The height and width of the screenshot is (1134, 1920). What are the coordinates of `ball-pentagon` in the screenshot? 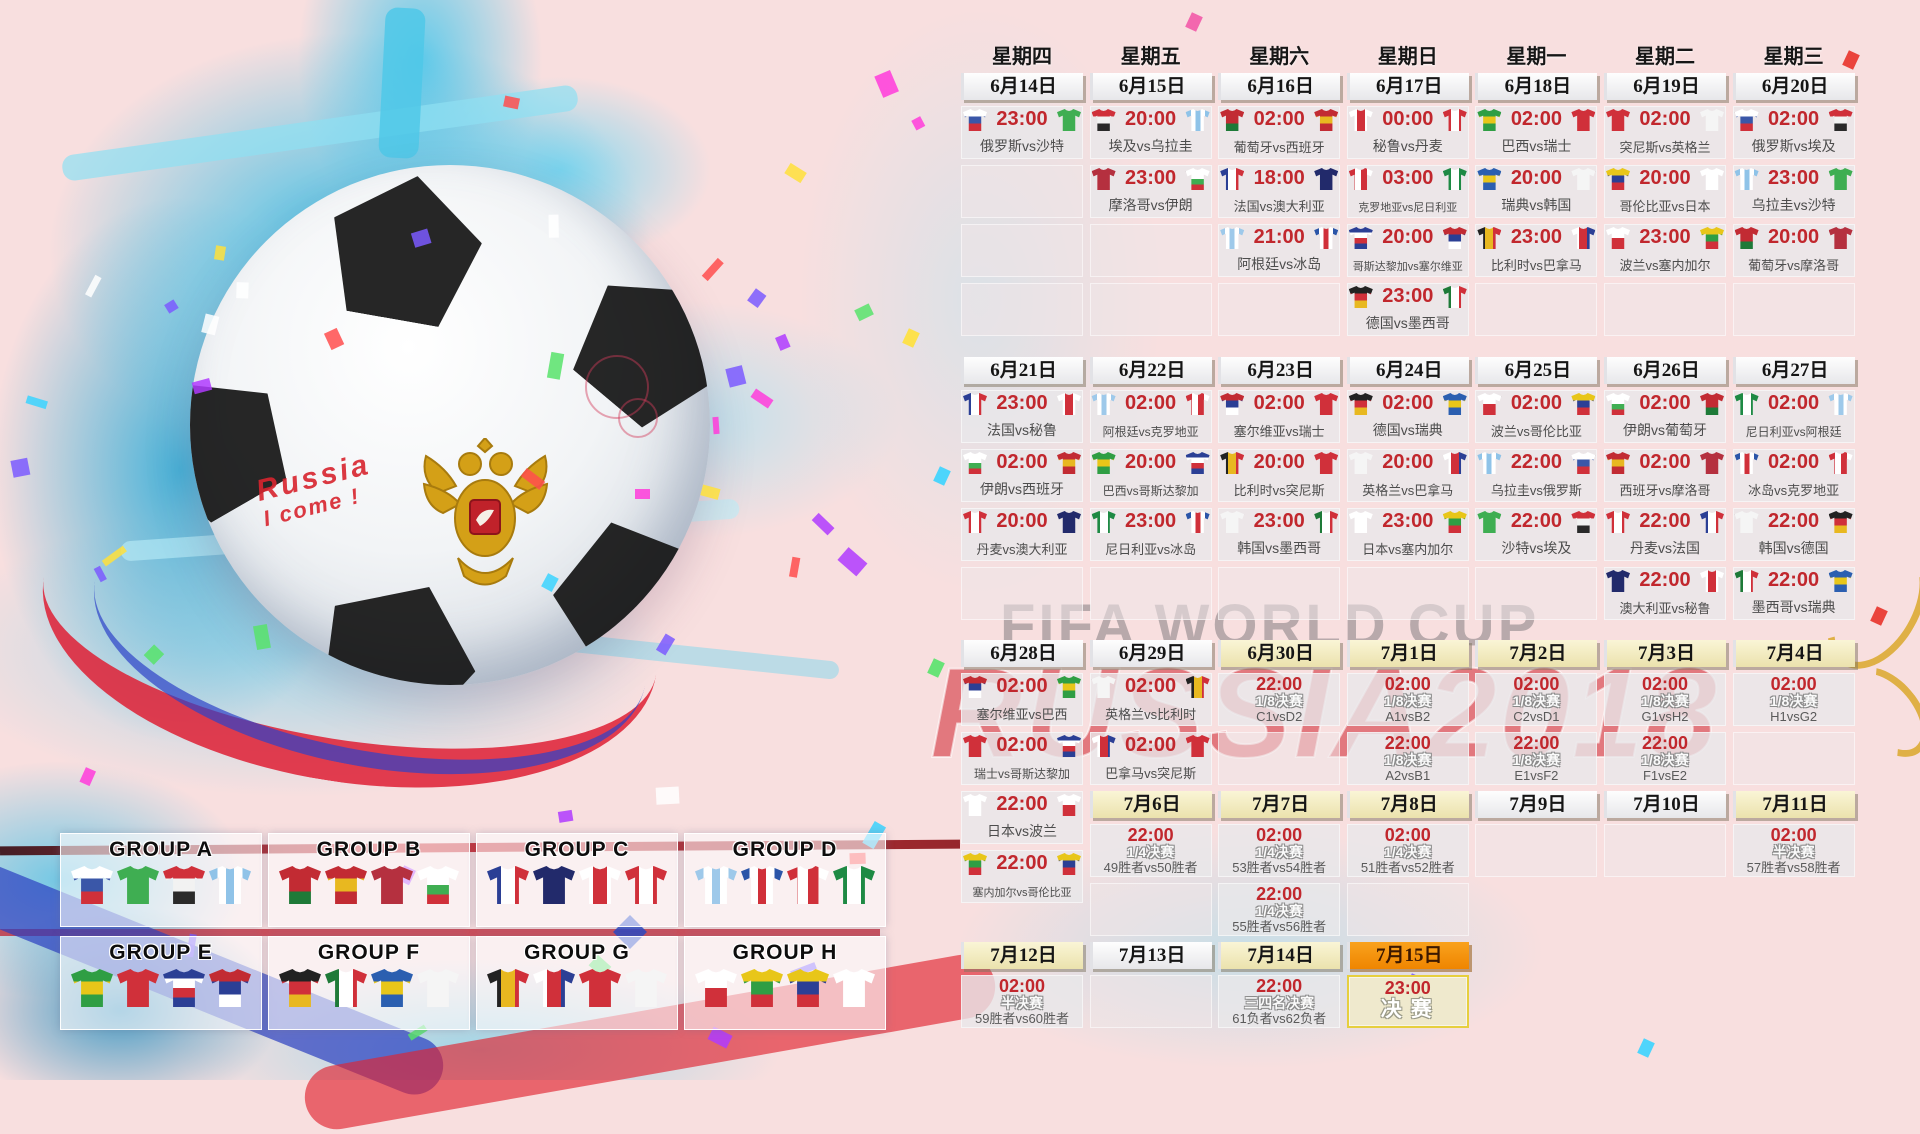 It's located at (631, 345).